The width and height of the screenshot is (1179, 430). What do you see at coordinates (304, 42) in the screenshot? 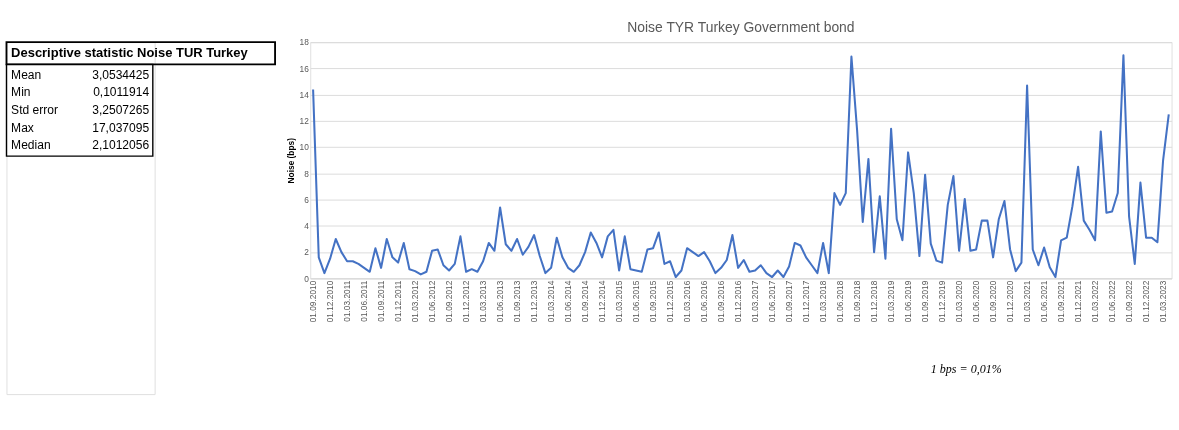
I see `y-tick-label: 18` at bounding box center [304, 42].